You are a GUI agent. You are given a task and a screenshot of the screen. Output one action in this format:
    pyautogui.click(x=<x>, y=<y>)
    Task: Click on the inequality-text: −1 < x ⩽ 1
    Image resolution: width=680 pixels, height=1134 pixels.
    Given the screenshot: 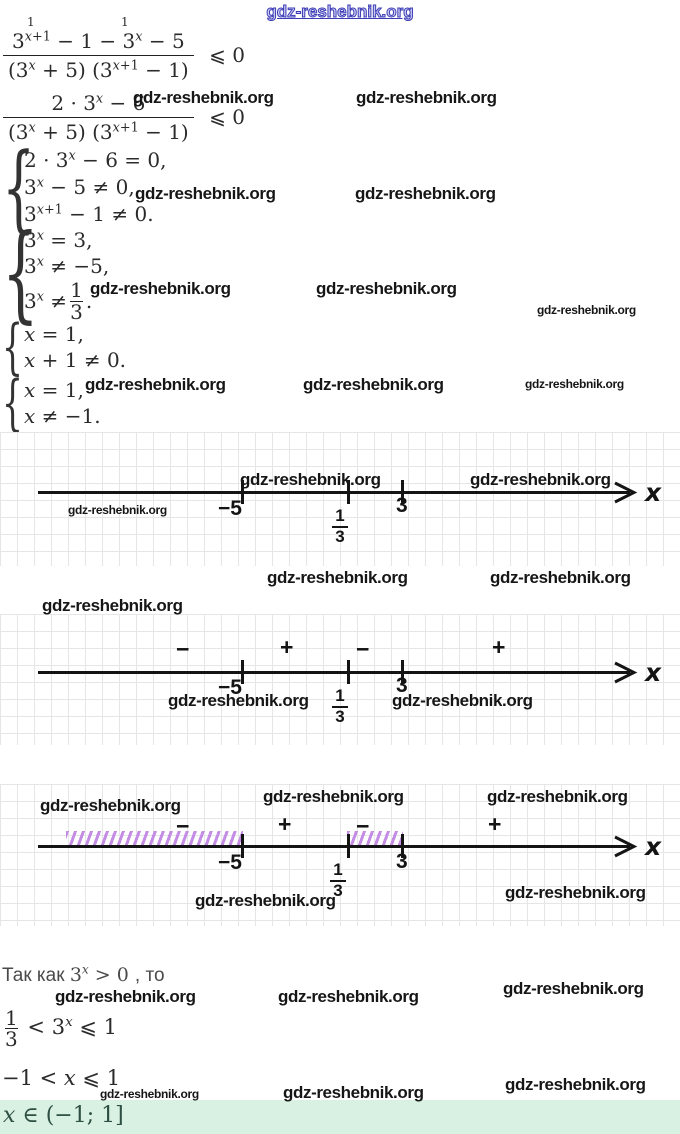 What is the action you would take?
    pyautogui.click(x=61, y=1078)
    